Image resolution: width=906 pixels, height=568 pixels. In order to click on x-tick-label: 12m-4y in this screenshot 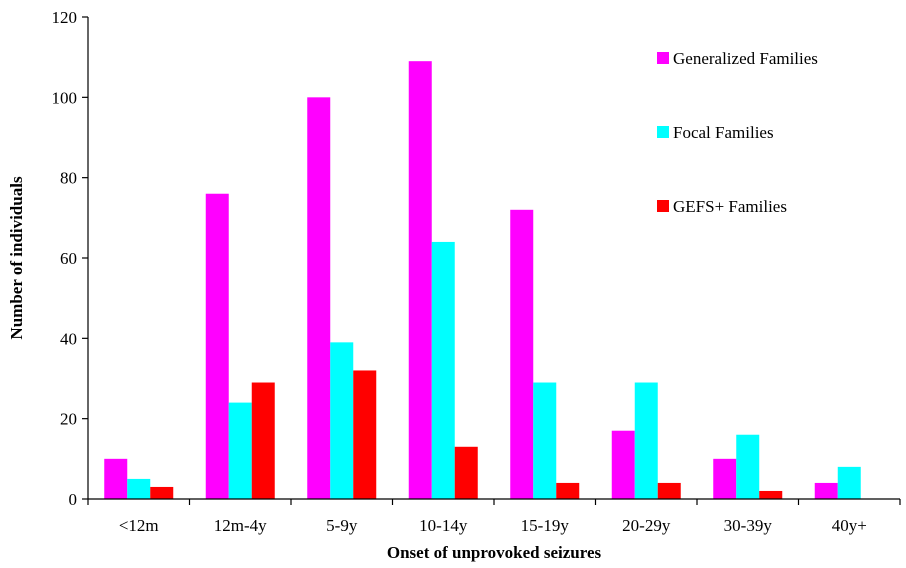, I will do `click(240, 525)`.